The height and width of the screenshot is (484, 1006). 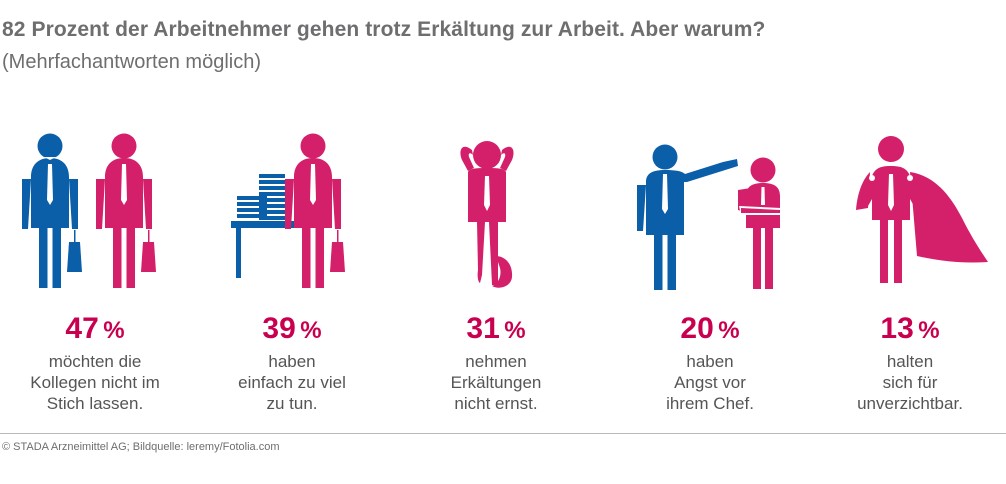 I want to click on percentage-value: 20 %, so click(x=710, y=331).